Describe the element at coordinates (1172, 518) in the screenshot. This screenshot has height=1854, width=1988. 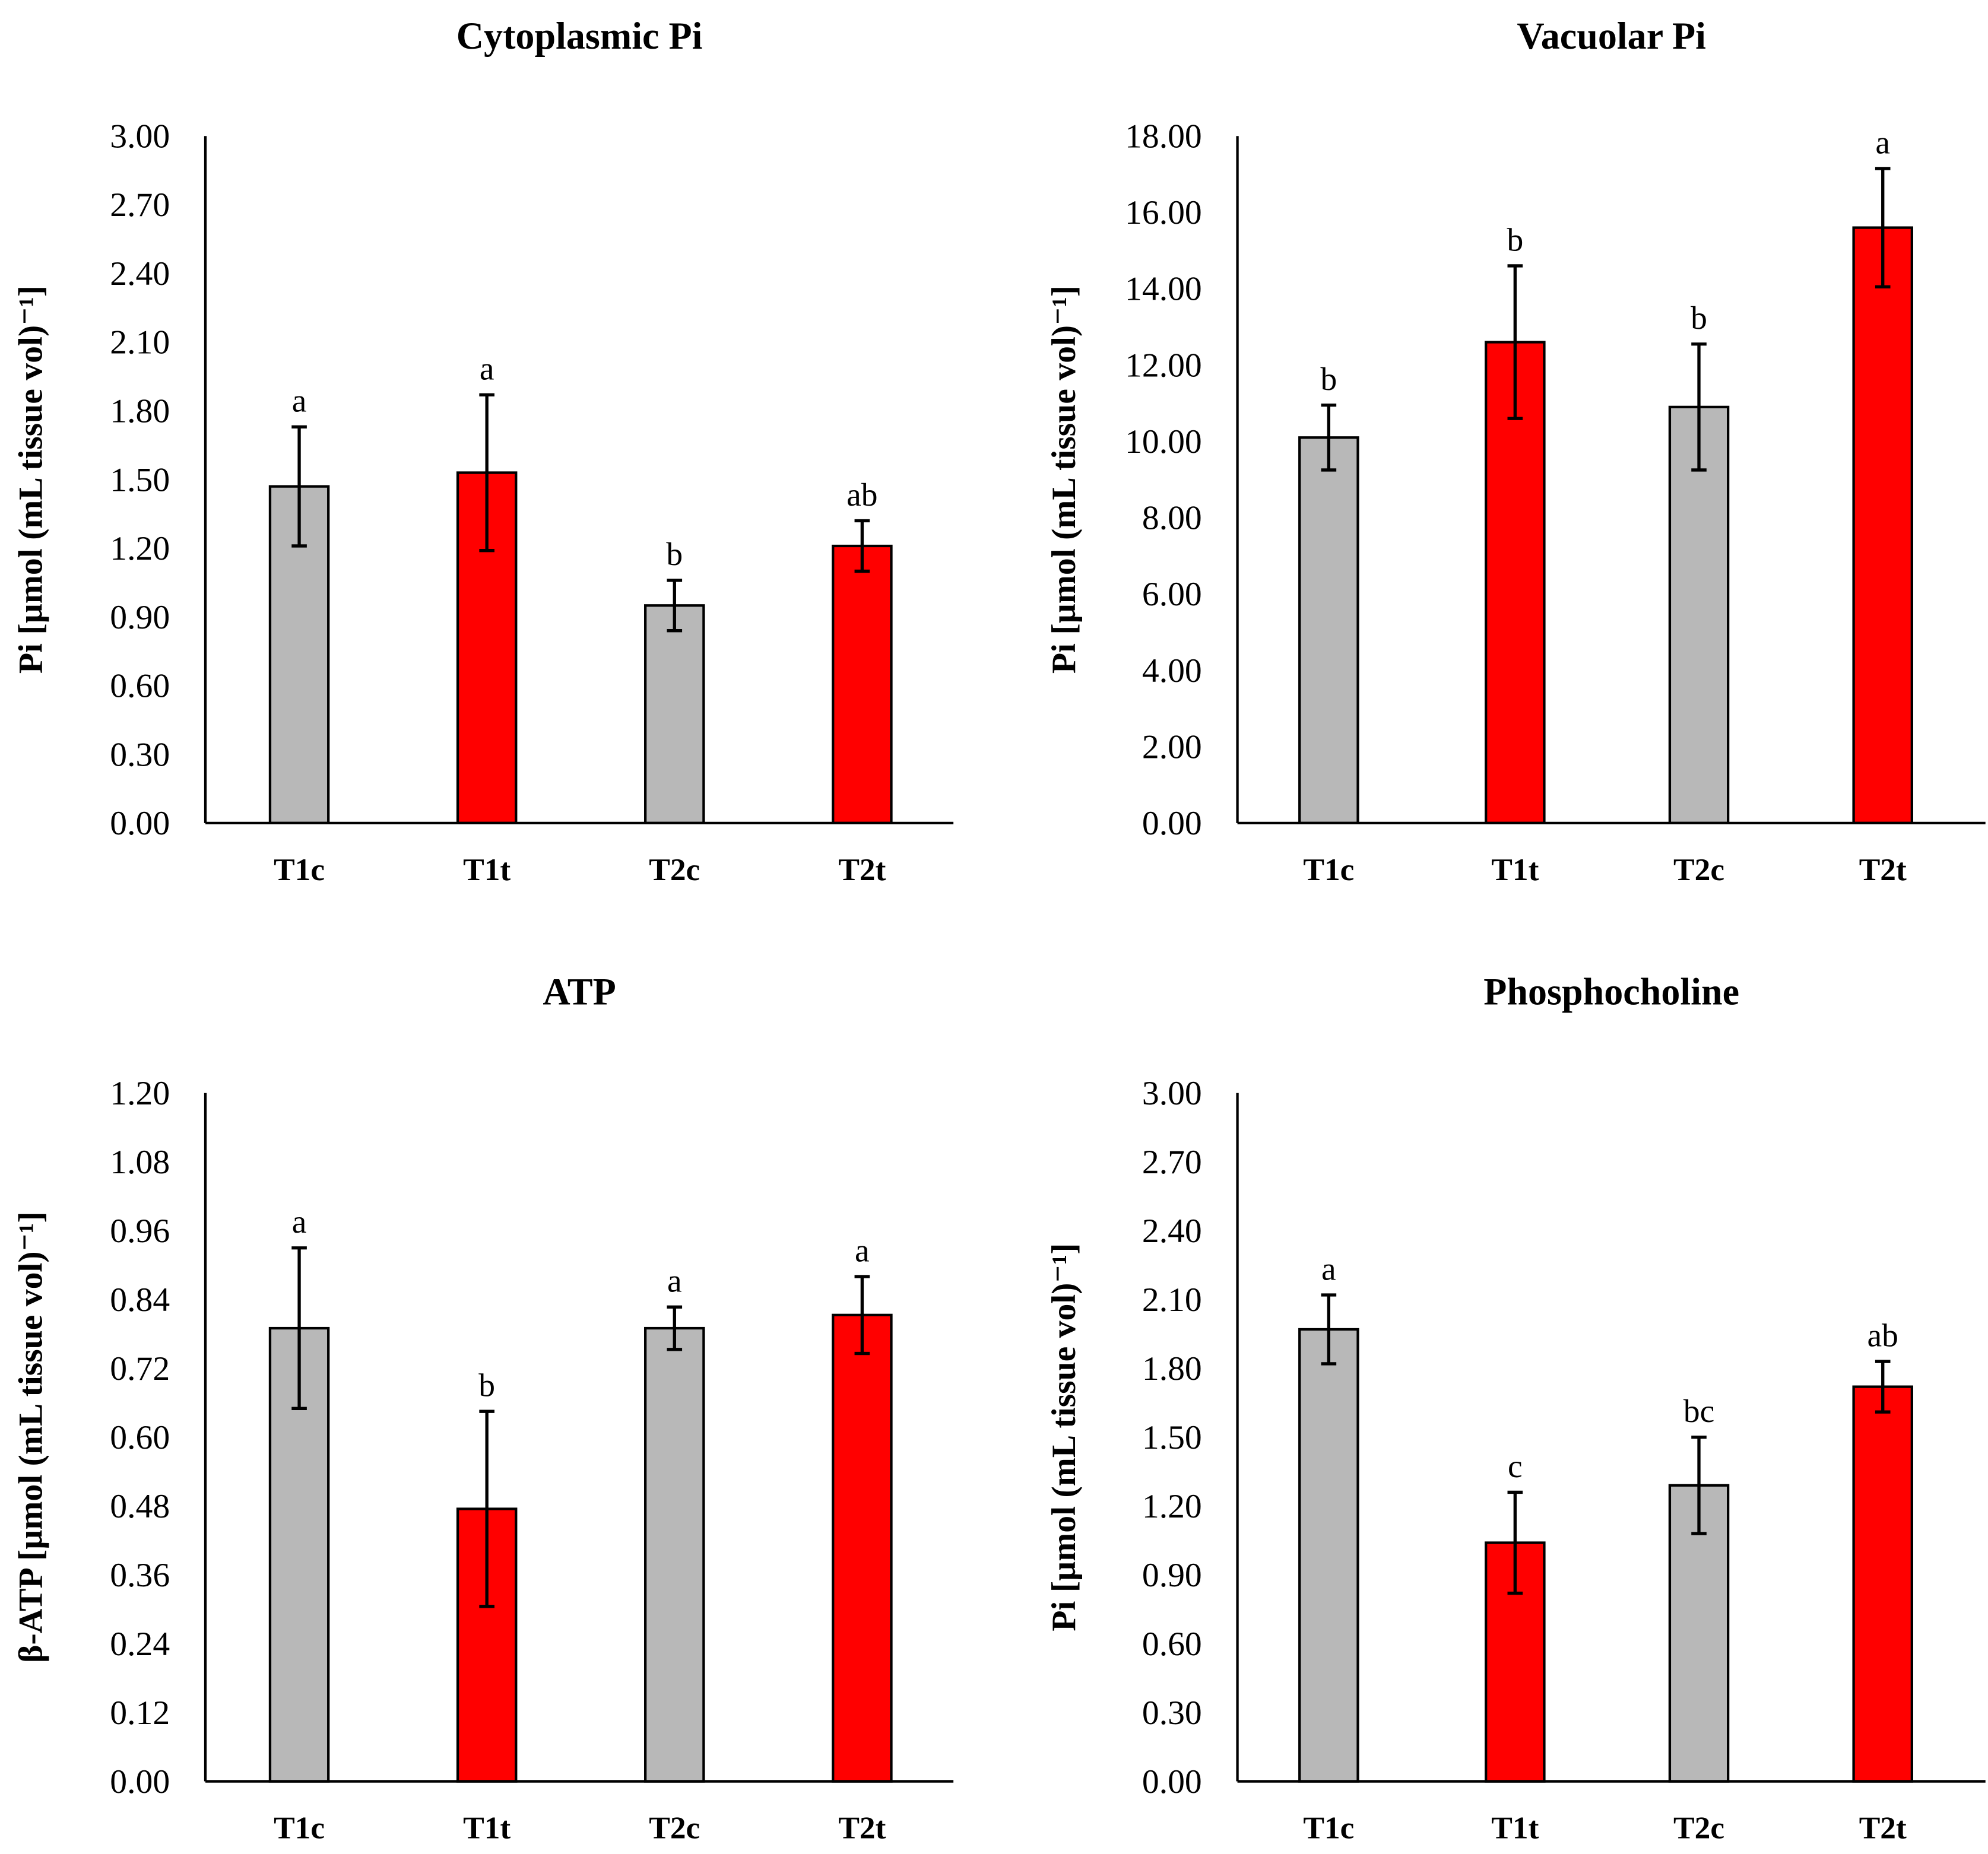
I see `y-tick-label: 8.00` at that location.